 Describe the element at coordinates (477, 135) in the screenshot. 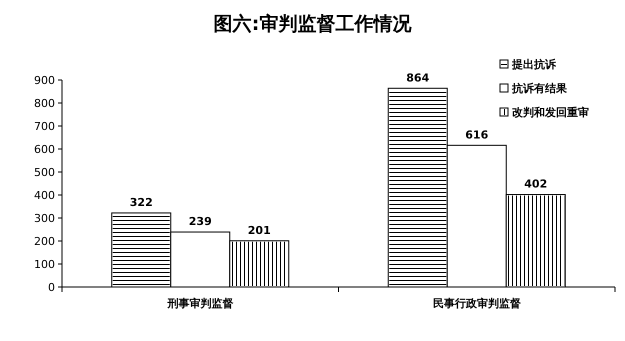

I see `data-label: 616` at that location.